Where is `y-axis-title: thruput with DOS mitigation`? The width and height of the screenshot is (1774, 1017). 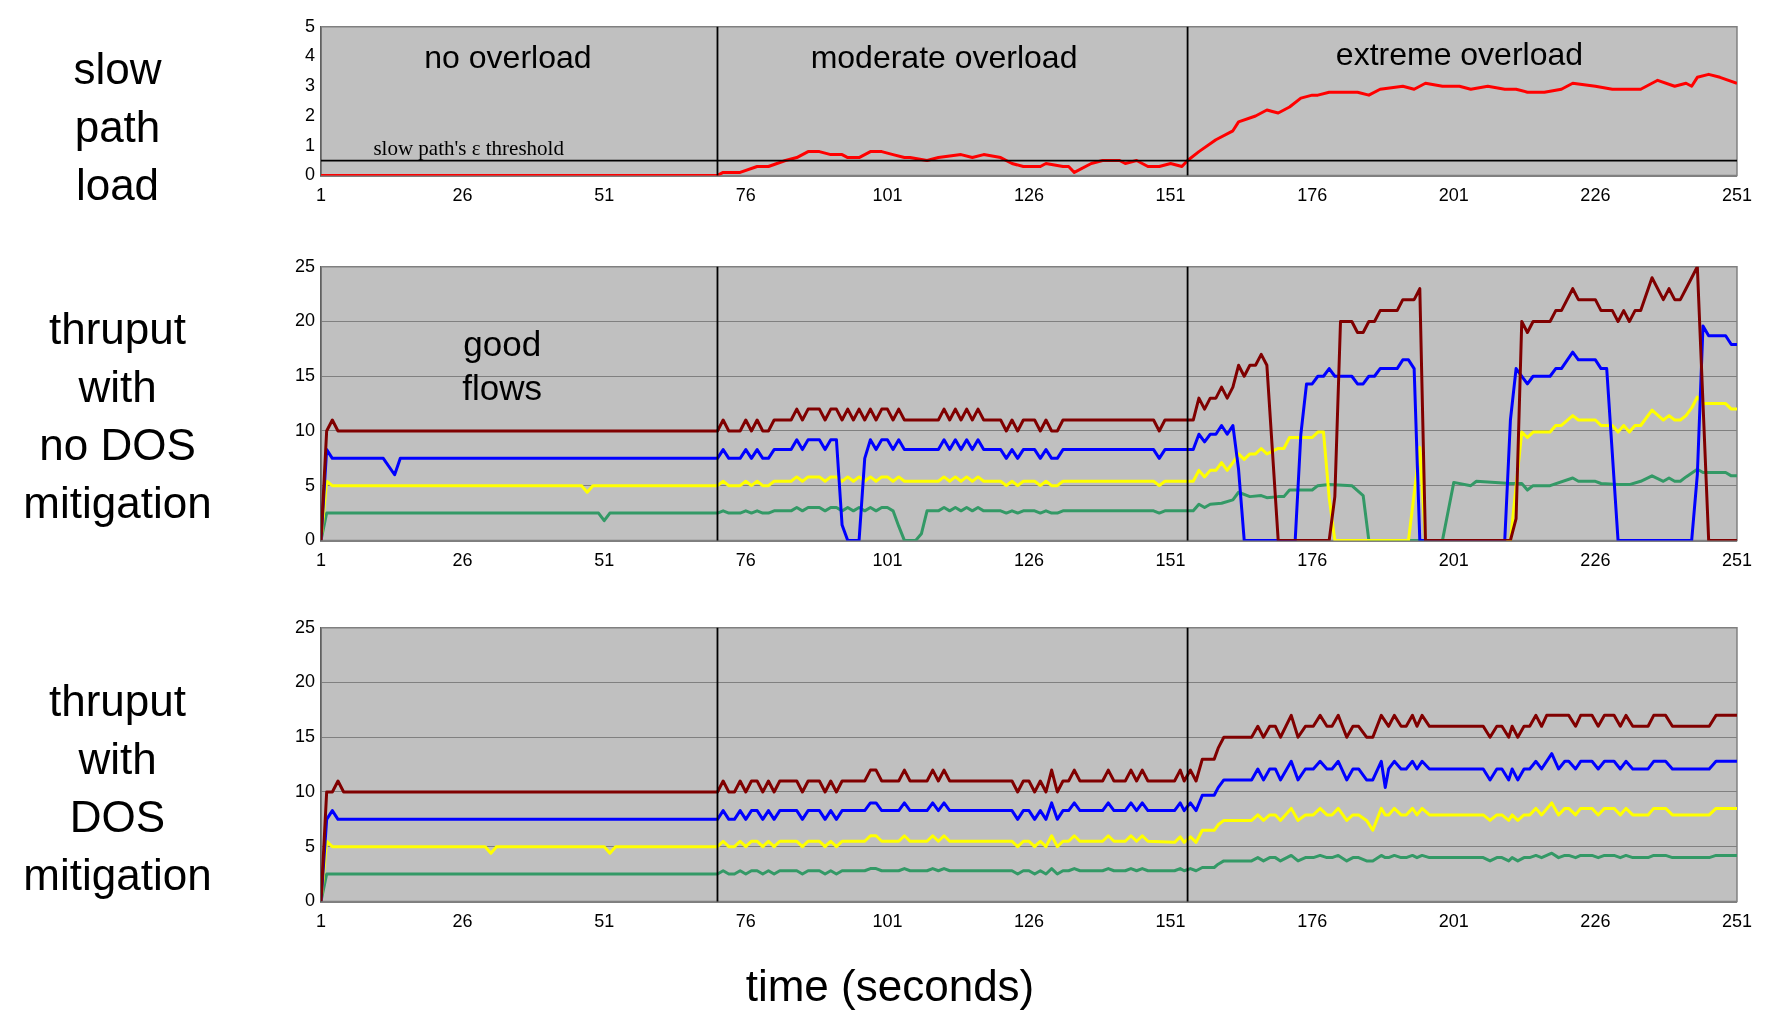
y-axis-title: thruput with DOS mitigation is located at coordinates (117, 788).